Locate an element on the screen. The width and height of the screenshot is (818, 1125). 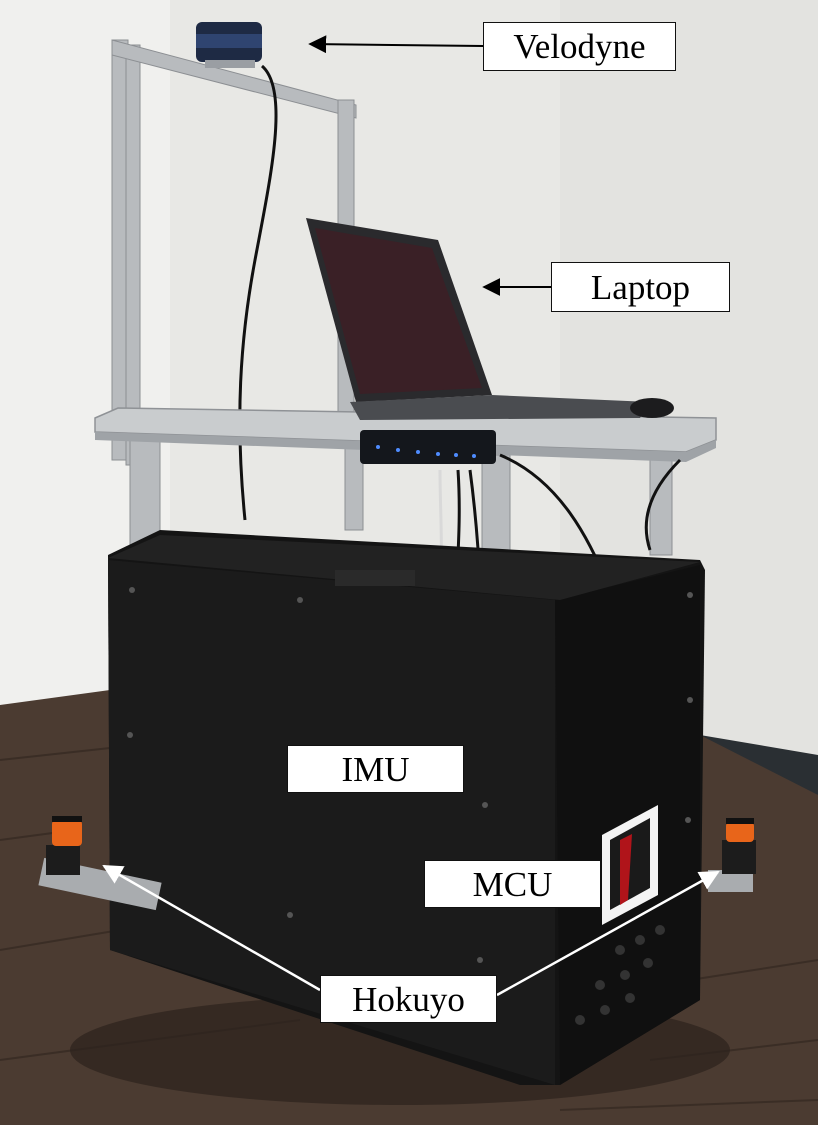
mcu-label: MCU is located at coordinates (512, 884).